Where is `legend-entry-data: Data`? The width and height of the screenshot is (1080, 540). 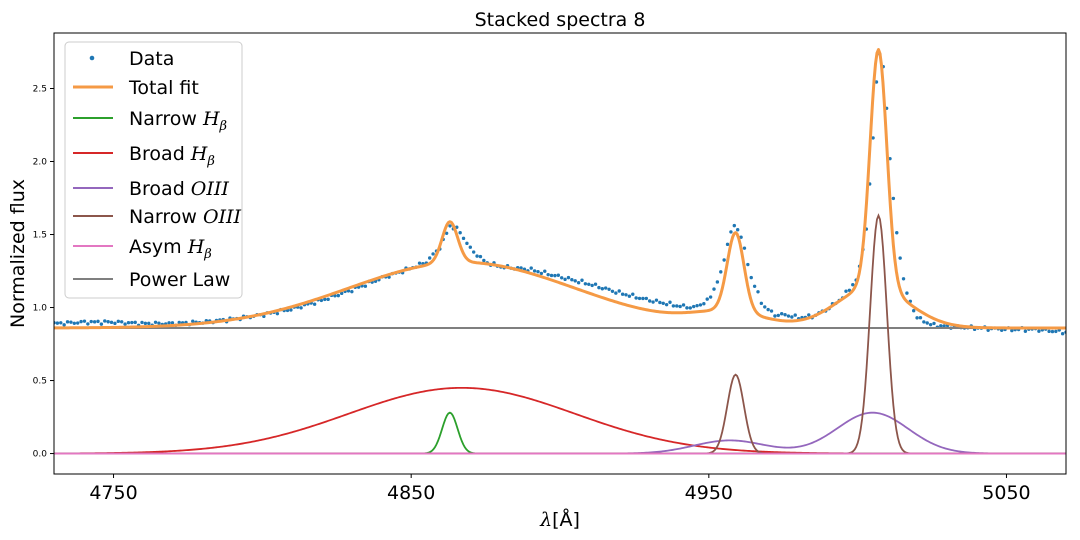 legend-entry-data: Data is located at coordinates (131, 59).